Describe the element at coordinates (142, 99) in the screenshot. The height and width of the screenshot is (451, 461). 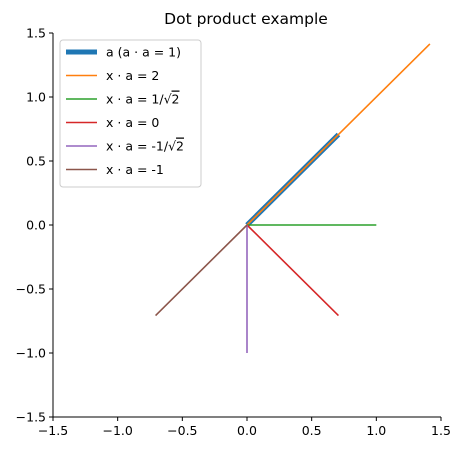
I see `legend-label-2: x · a = 1/√2` at that location.